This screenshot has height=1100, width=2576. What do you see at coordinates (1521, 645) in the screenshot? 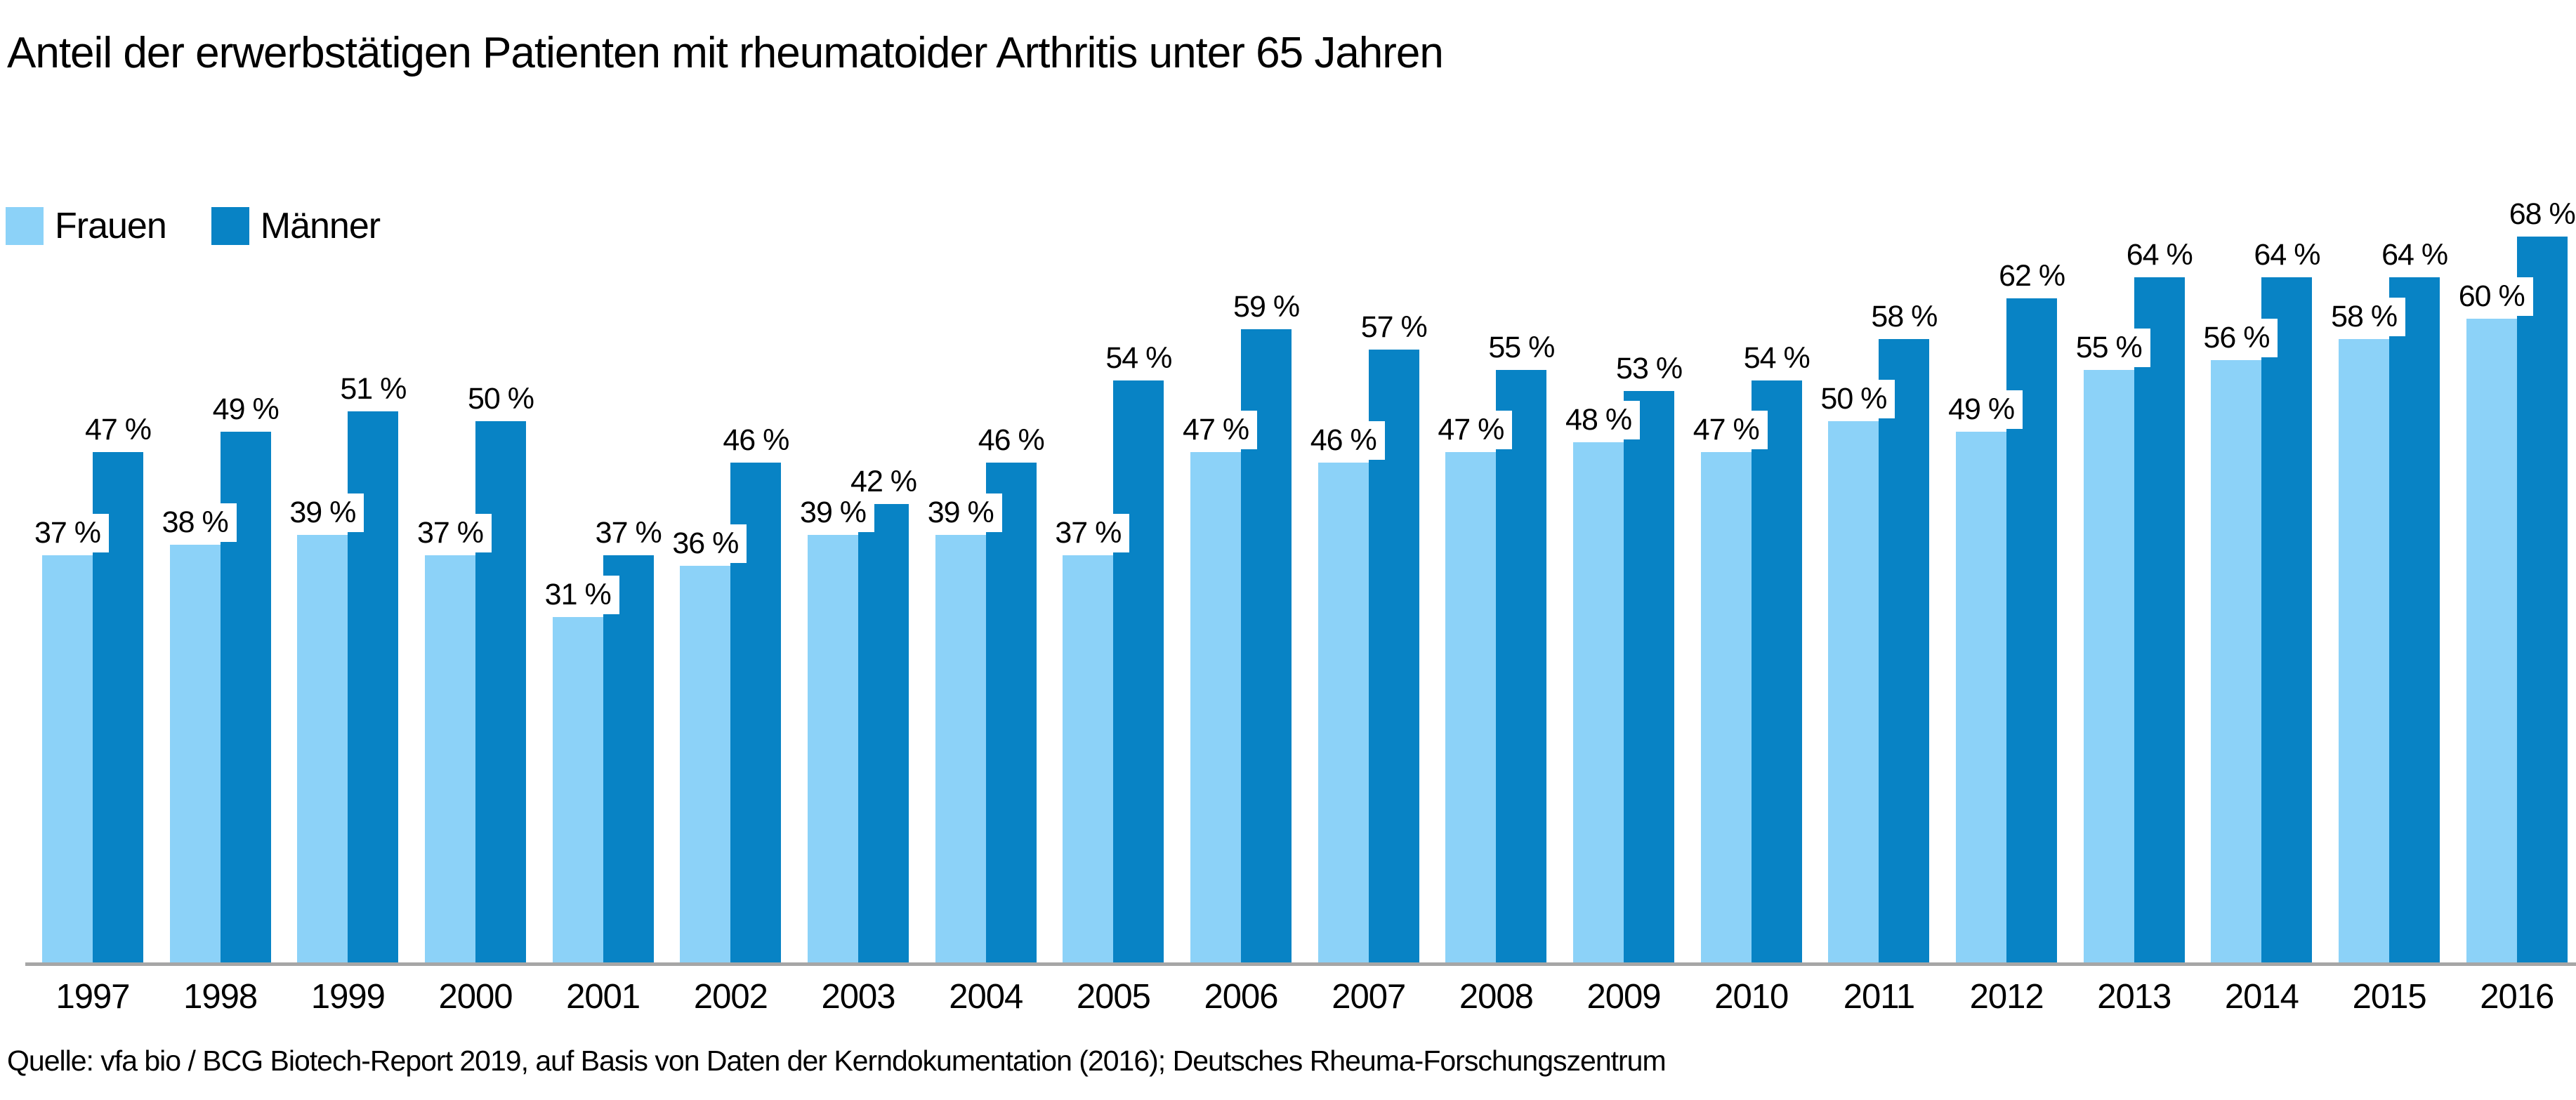
I see `bar-maenner-2008: 55 %` at bounding box center [1521, 645].